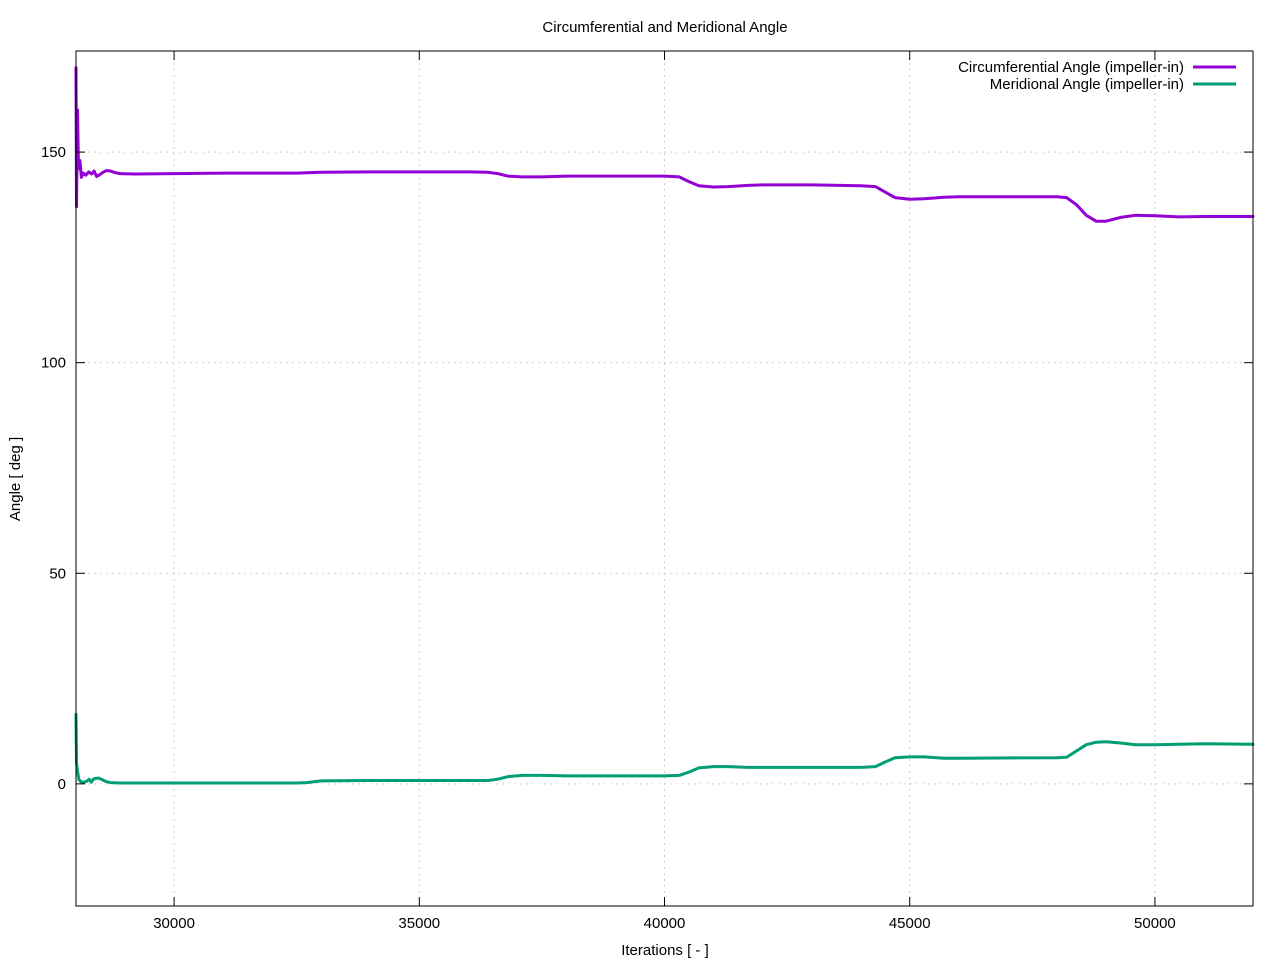  I want to click on legend-label-2: Meridional Angle (impeller-in), so click(1087, 84).